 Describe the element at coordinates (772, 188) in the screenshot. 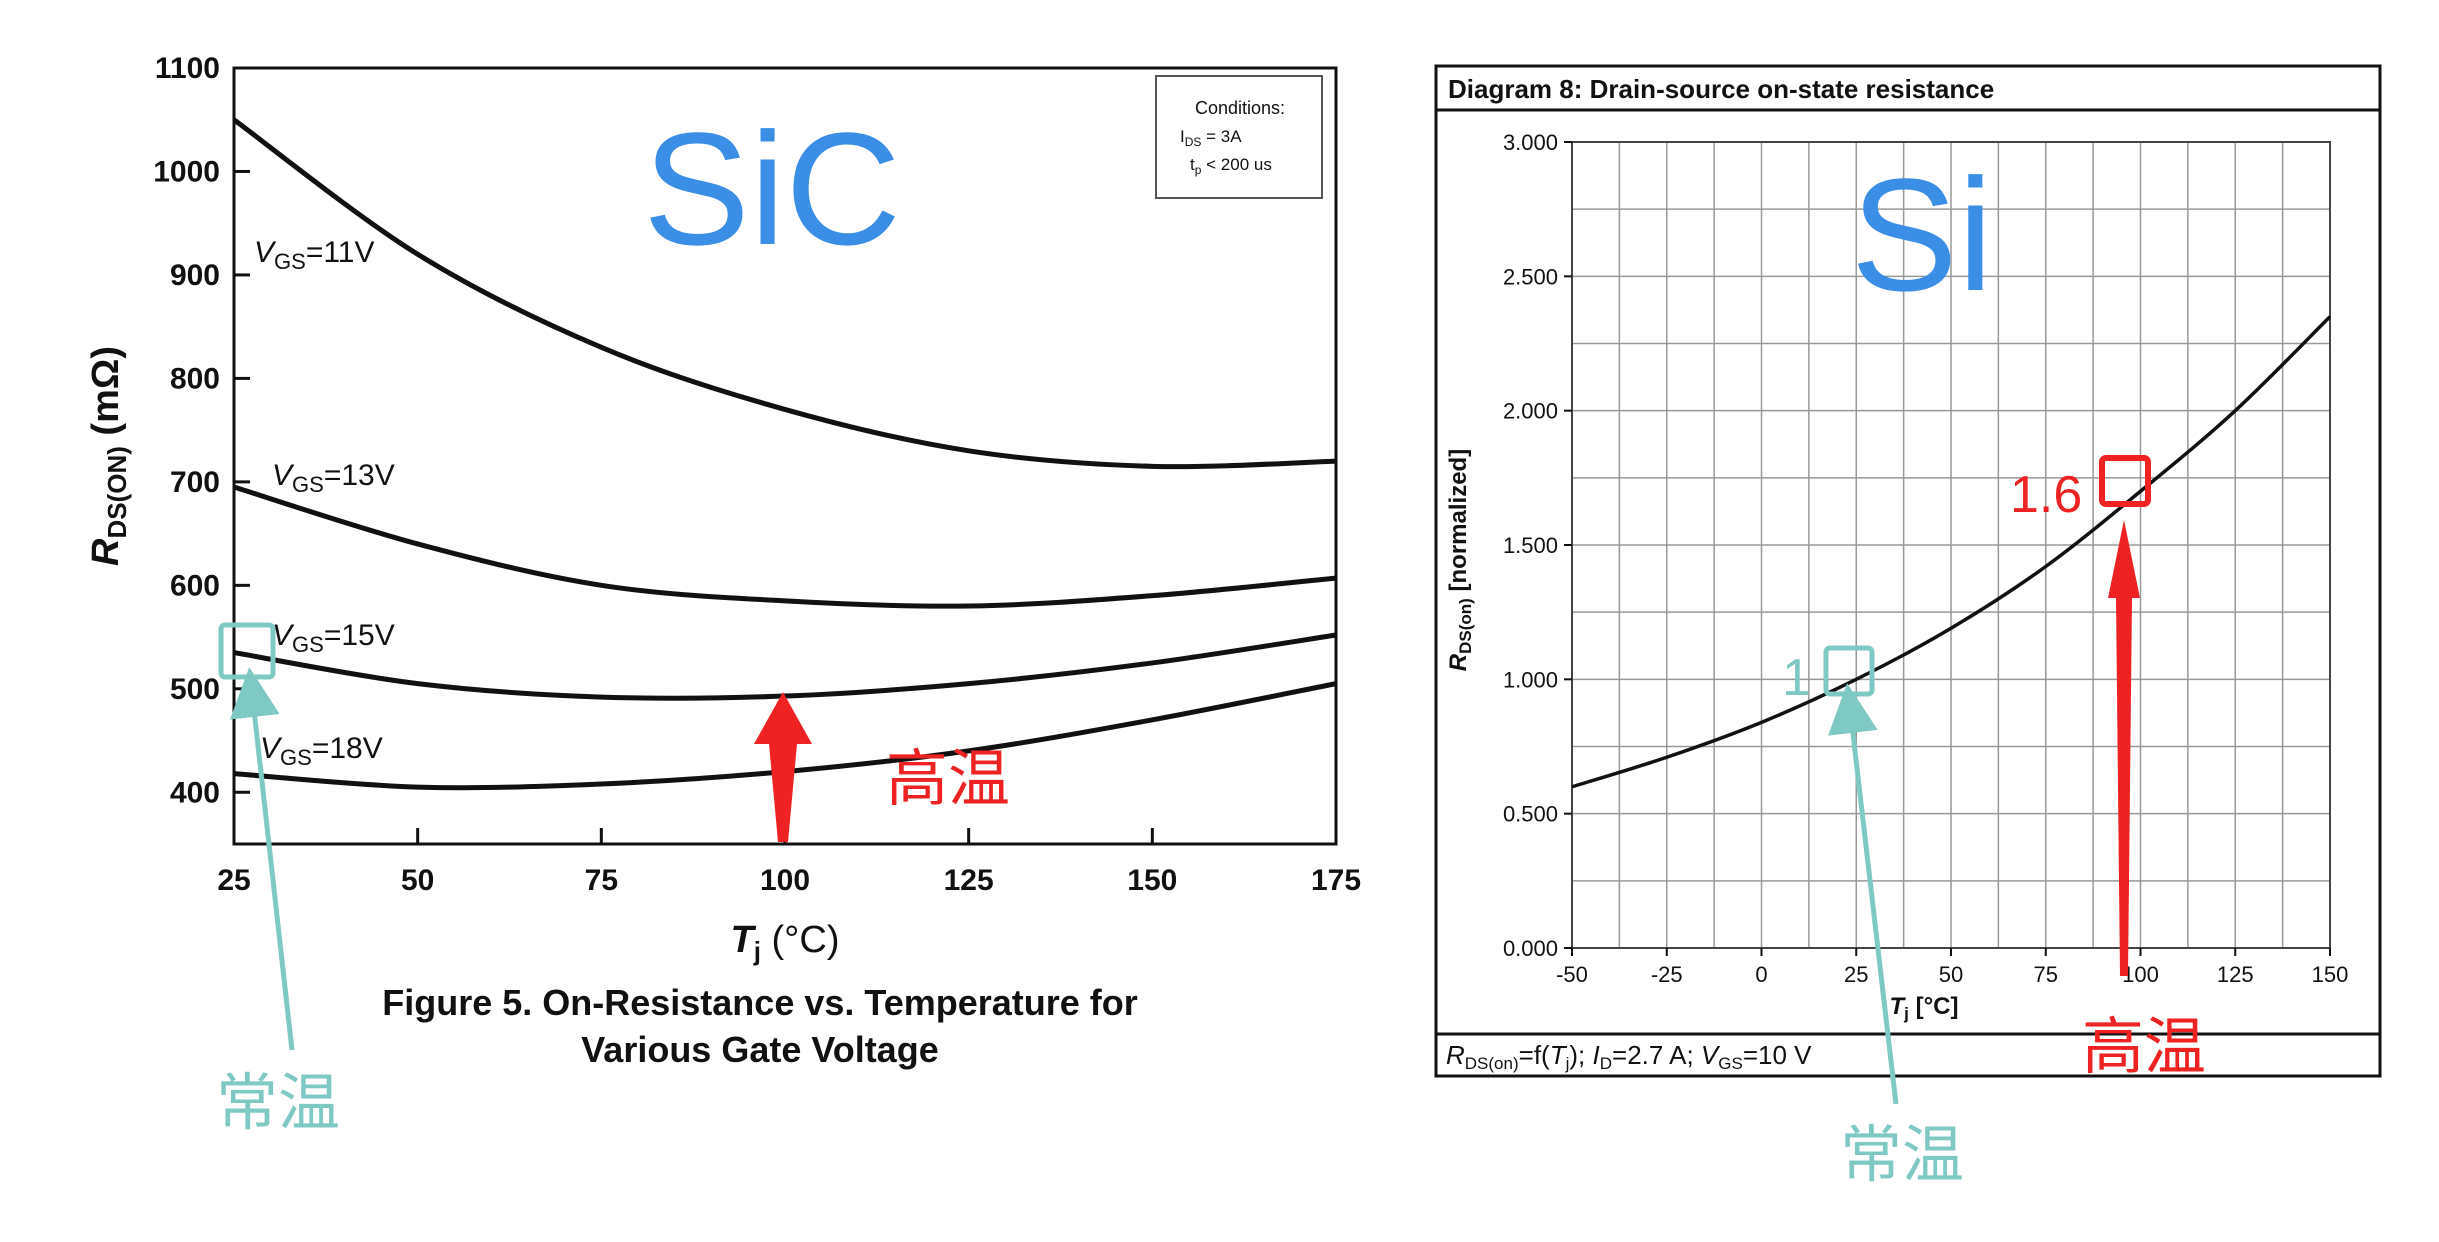

I see `sic-annotation-label: SiC` at that location.